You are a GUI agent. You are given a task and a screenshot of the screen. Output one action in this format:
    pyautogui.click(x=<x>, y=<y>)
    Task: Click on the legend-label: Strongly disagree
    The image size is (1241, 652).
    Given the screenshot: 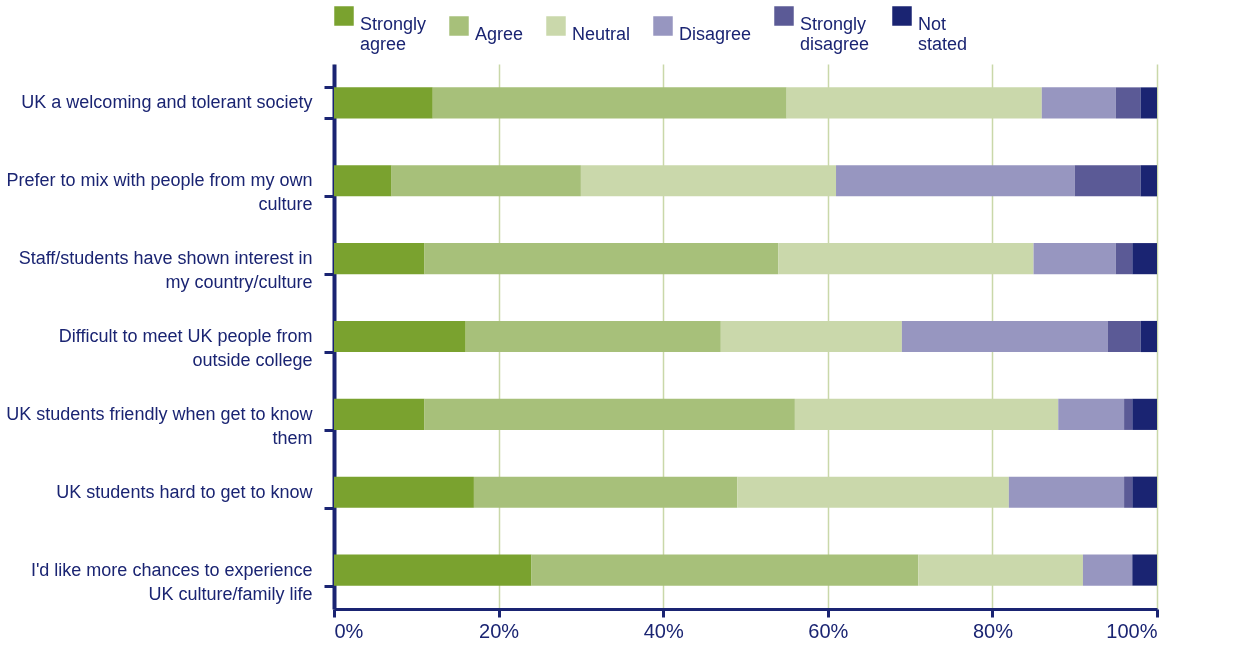 What is the action you would take?
    pyautogui.click(x=835, y=34)
    